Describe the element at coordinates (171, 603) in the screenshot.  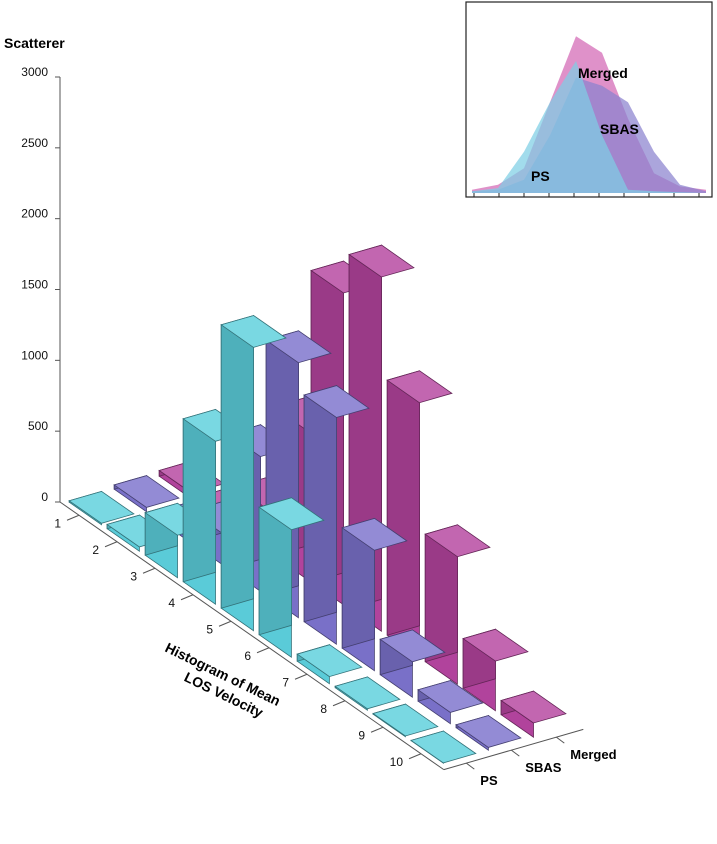
I see `x-tick-label: 4` at that location.